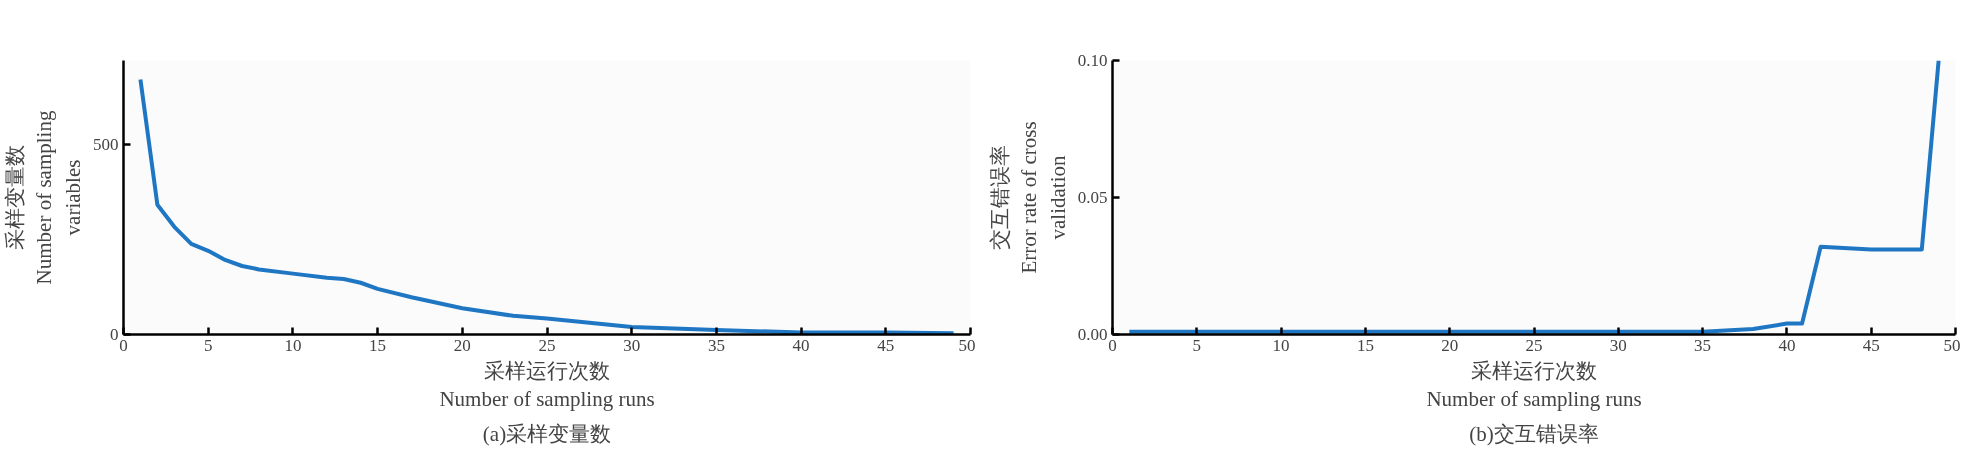  What do you see at coordinates (44, 197) in the screenshot?
I see `y-axis-title: 采样变量数 Number of sampling variables` at bounding box center [44, 197].